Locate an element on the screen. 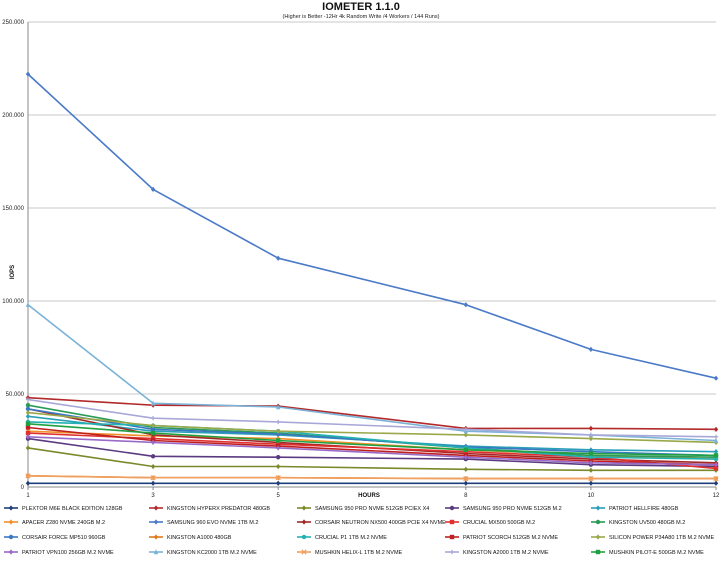 The height and width of the screenshot is (564, 720). legend-item: CORSAIR FORCE MP510 960GB is located at coordinates (55, 537).